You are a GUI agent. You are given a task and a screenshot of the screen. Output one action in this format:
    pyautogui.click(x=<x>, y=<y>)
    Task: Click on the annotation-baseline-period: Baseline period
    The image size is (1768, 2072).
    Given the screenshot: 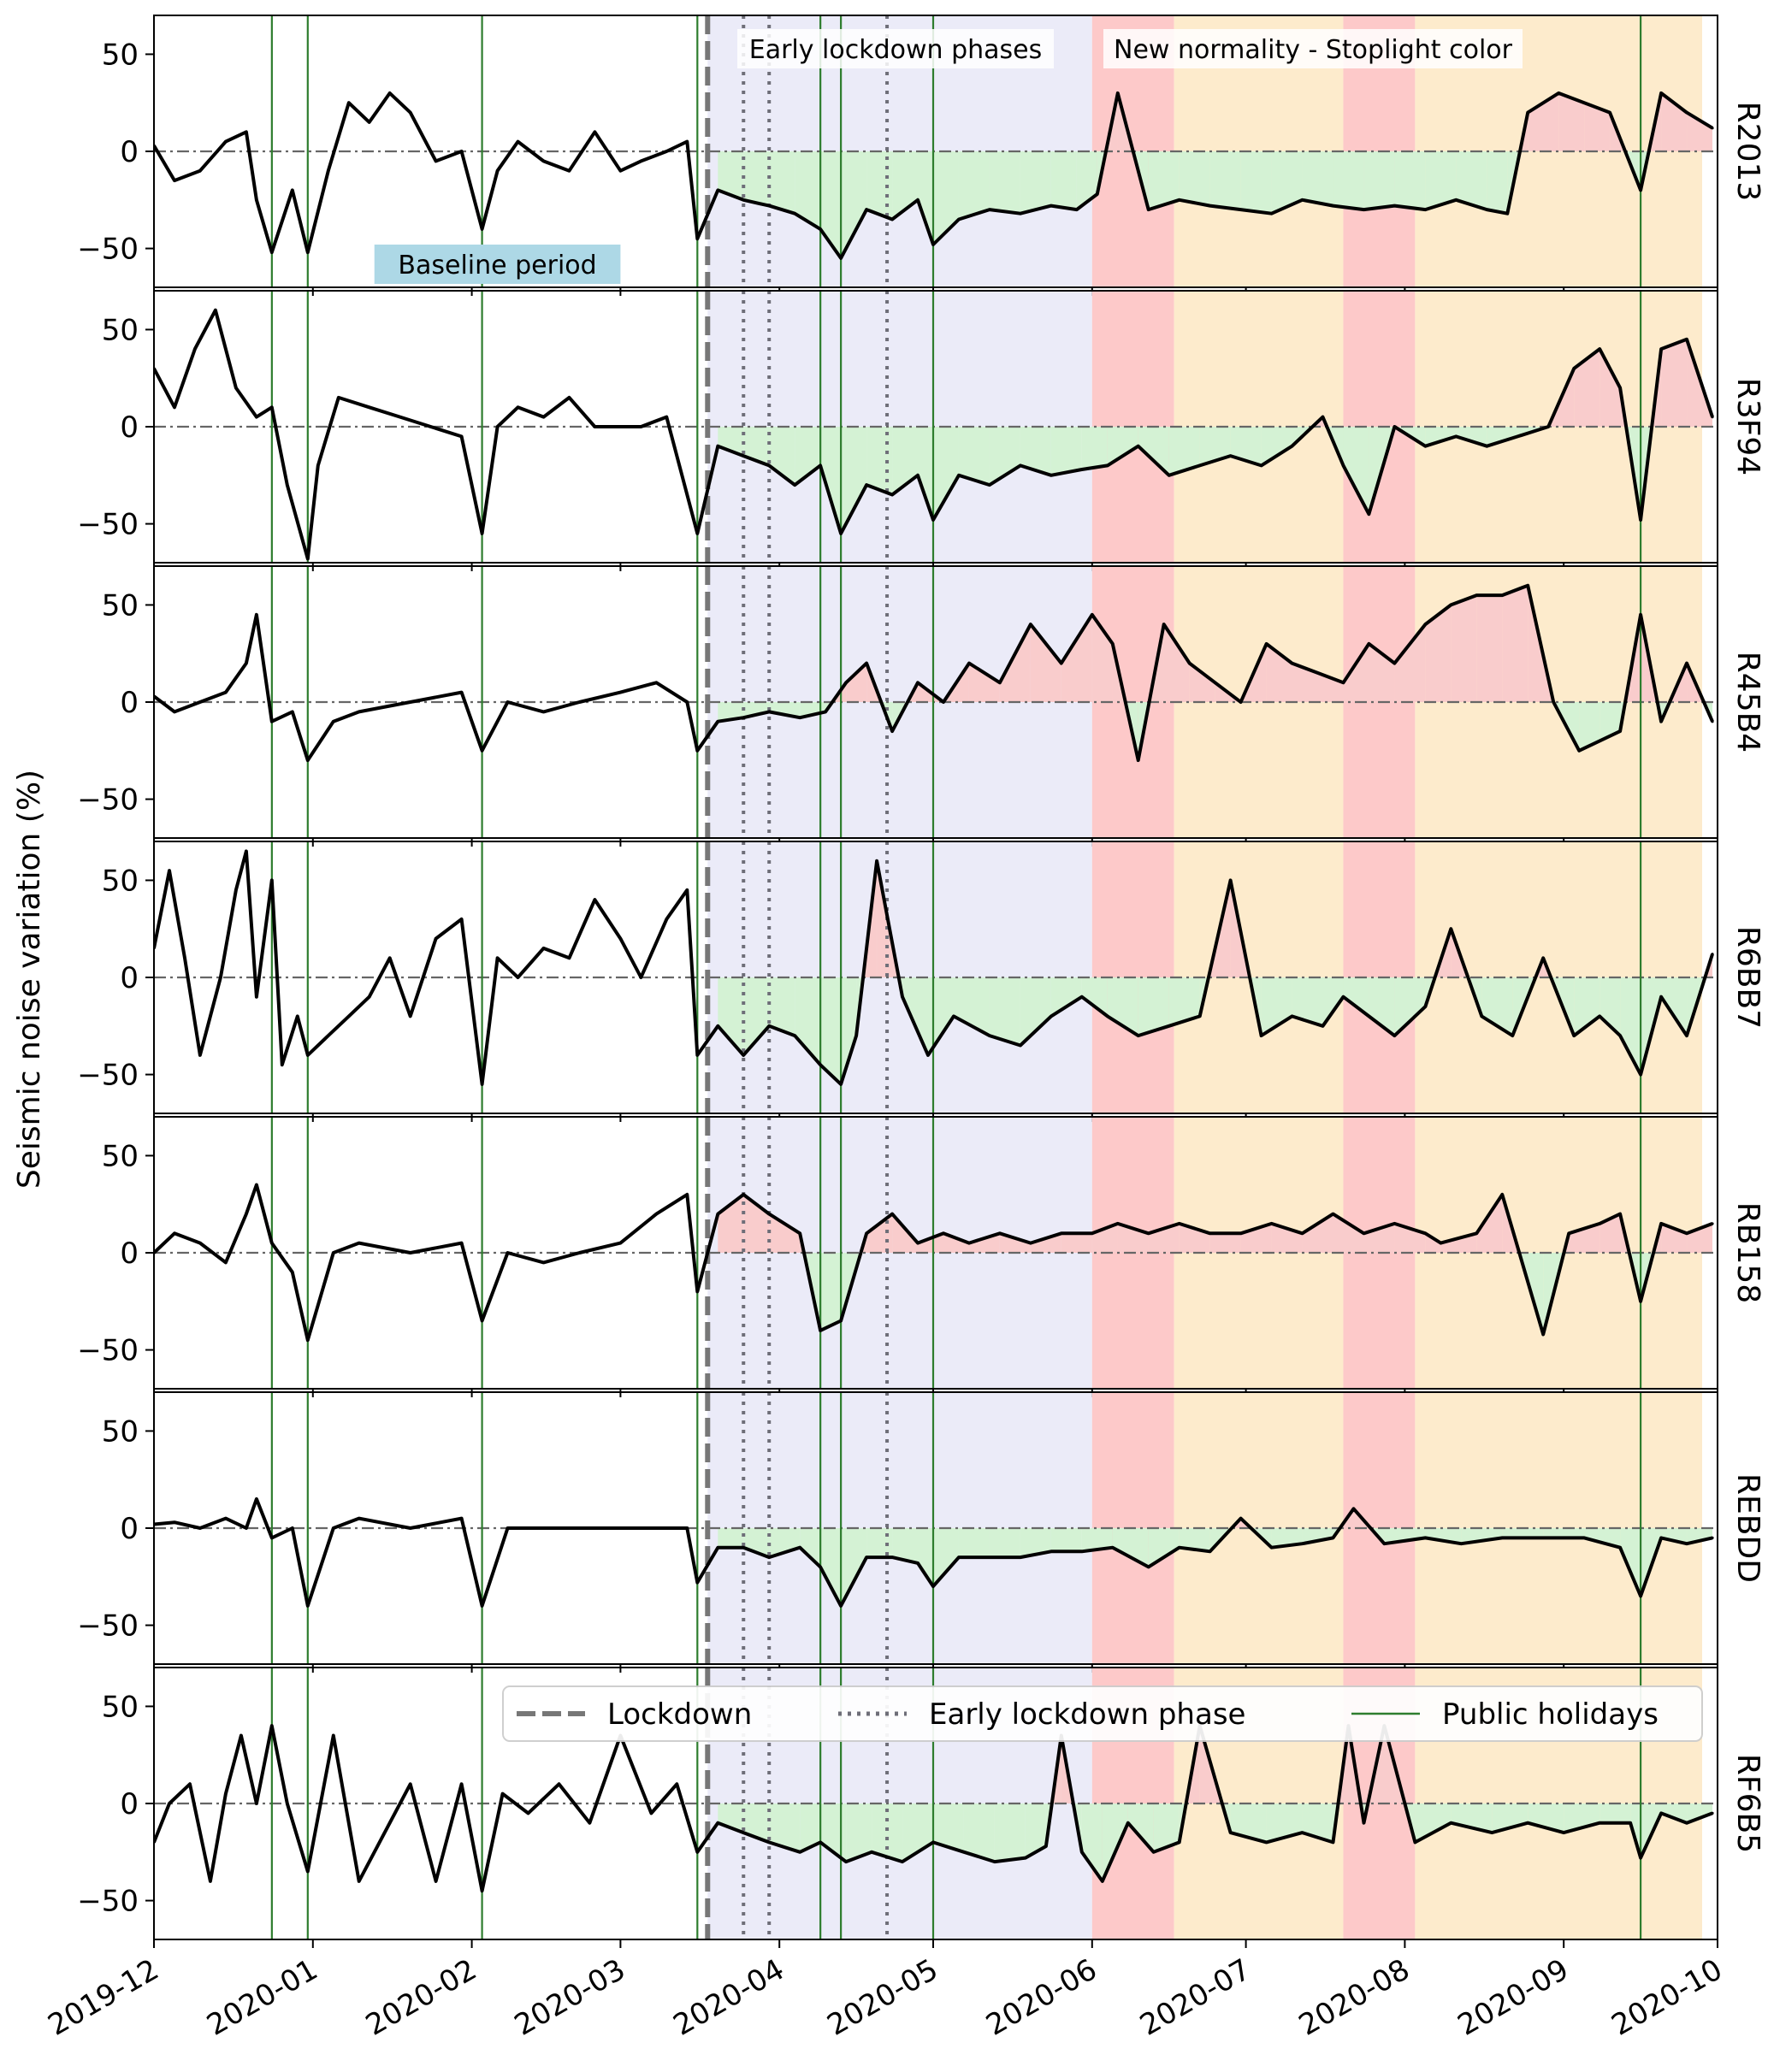 What is the action you would take?
    pyautogui.click(x=497, y=265)
    